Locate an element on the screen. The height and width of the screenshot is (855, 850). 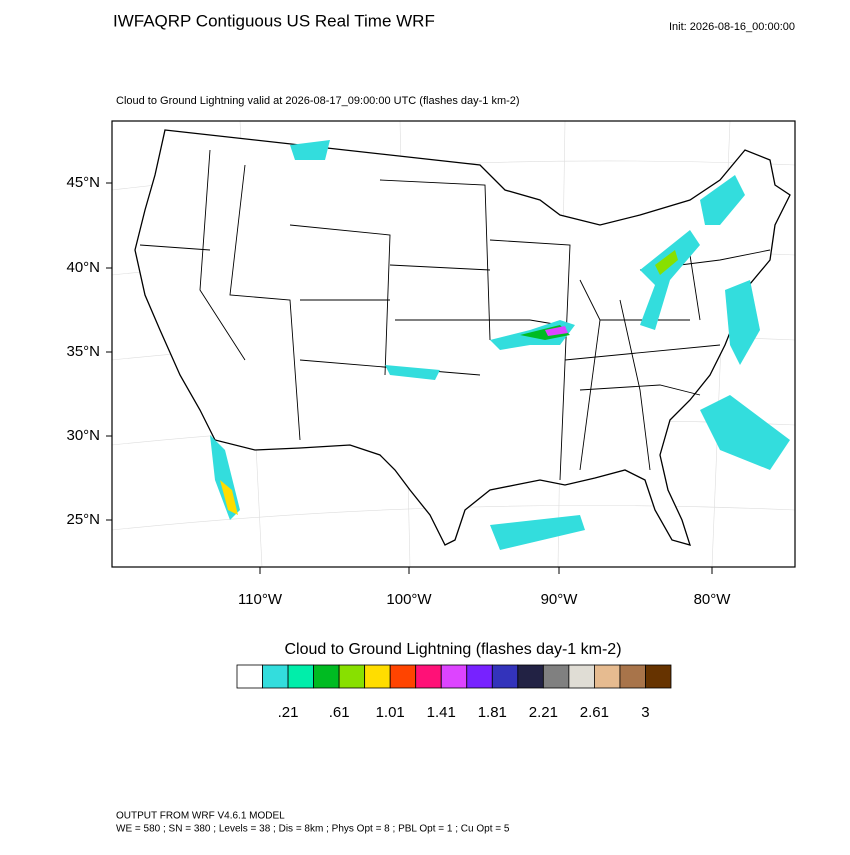
title: IWFAQRP Contiguous US Real Time WRF is located at coordinates (274, 20).